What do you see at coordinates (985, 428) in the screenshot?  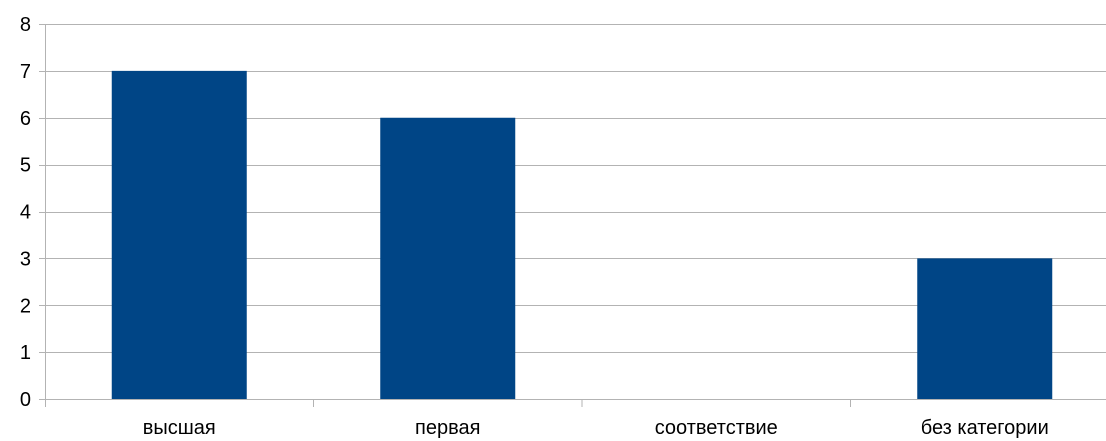 I see `x-category-label-4: без категории` at bounding box center [985, 428].